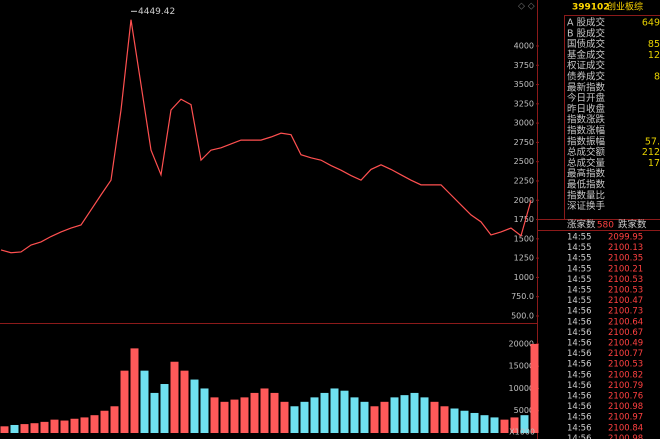 The image size is (660, 439). What do you see at coordinates (625, 344) in the screenshot?
I see `tick-price: 2100.49` at bounding box center [625, 344].